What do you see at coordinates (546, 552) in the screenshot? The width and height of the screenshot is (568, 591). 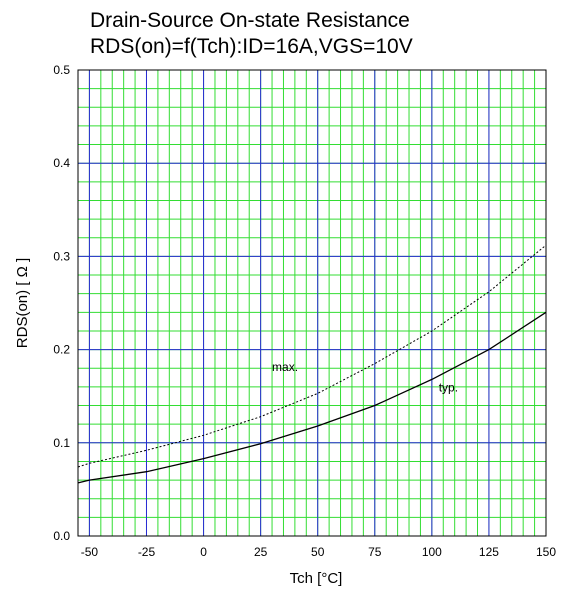 I see `x-tick-label: 150` at bounding box center [546, 552].